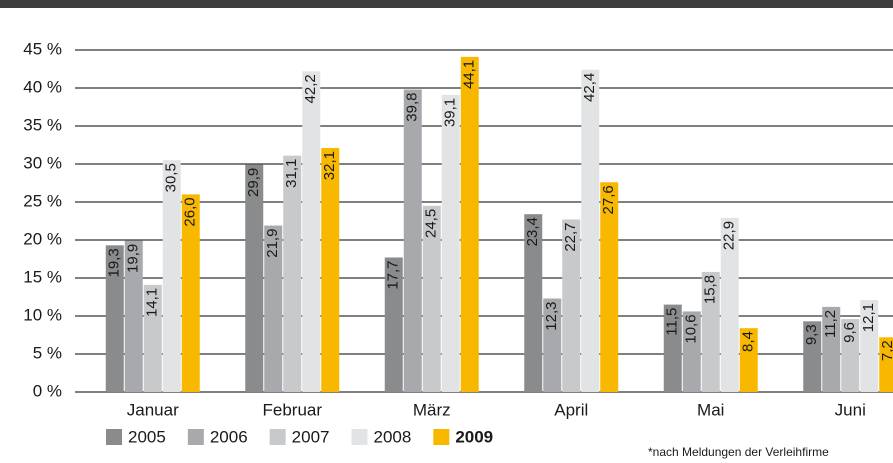 This screenshot has width=893, height=463. Describe the element at coordinates (311, 436) in the screenshot. I see `legend-label: 2007` at that location.